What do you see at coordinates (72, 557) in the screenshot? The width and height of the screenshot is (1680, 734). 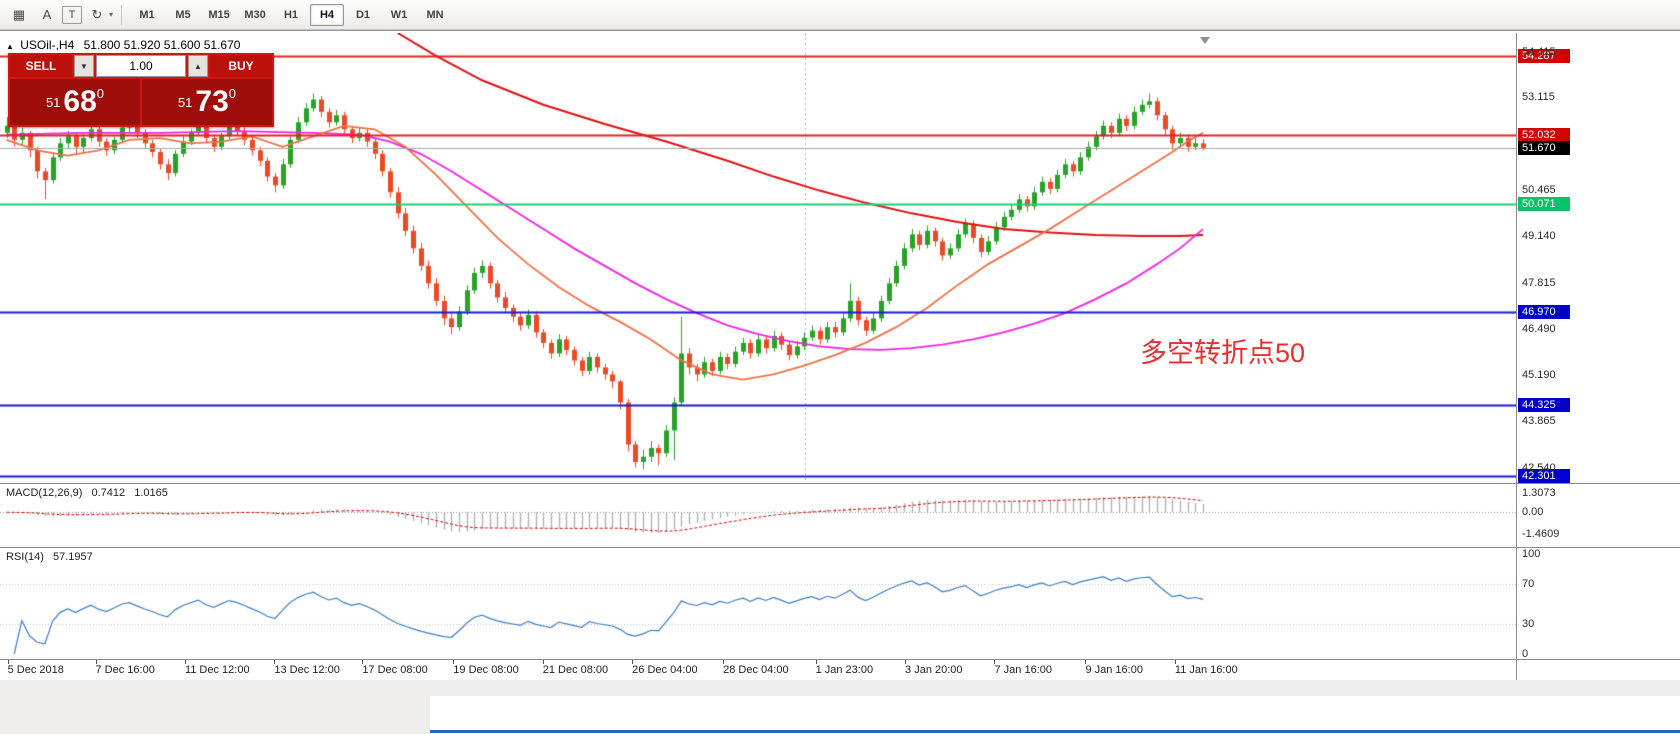 I see `rsi-value: 57.1957` at bounding box center [72, 557].